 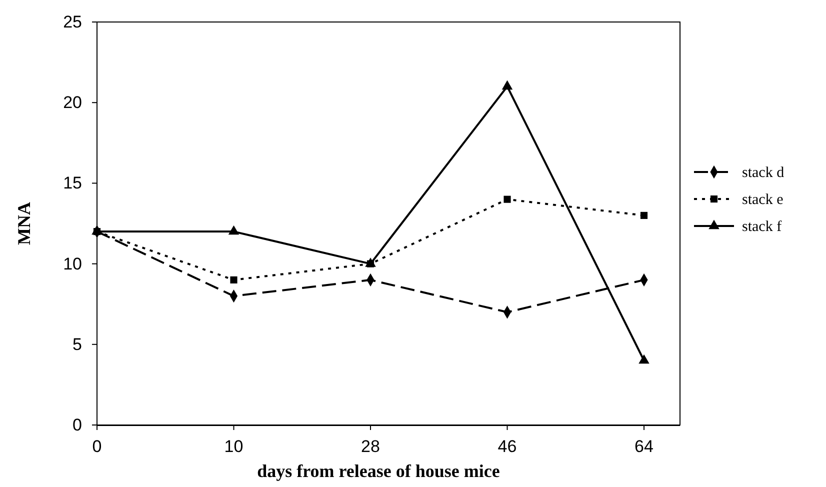 What do you see at coordinates (77, 344) in the screenshot?
I see `y-tick-label: 5` at bounding box center [77, 344].